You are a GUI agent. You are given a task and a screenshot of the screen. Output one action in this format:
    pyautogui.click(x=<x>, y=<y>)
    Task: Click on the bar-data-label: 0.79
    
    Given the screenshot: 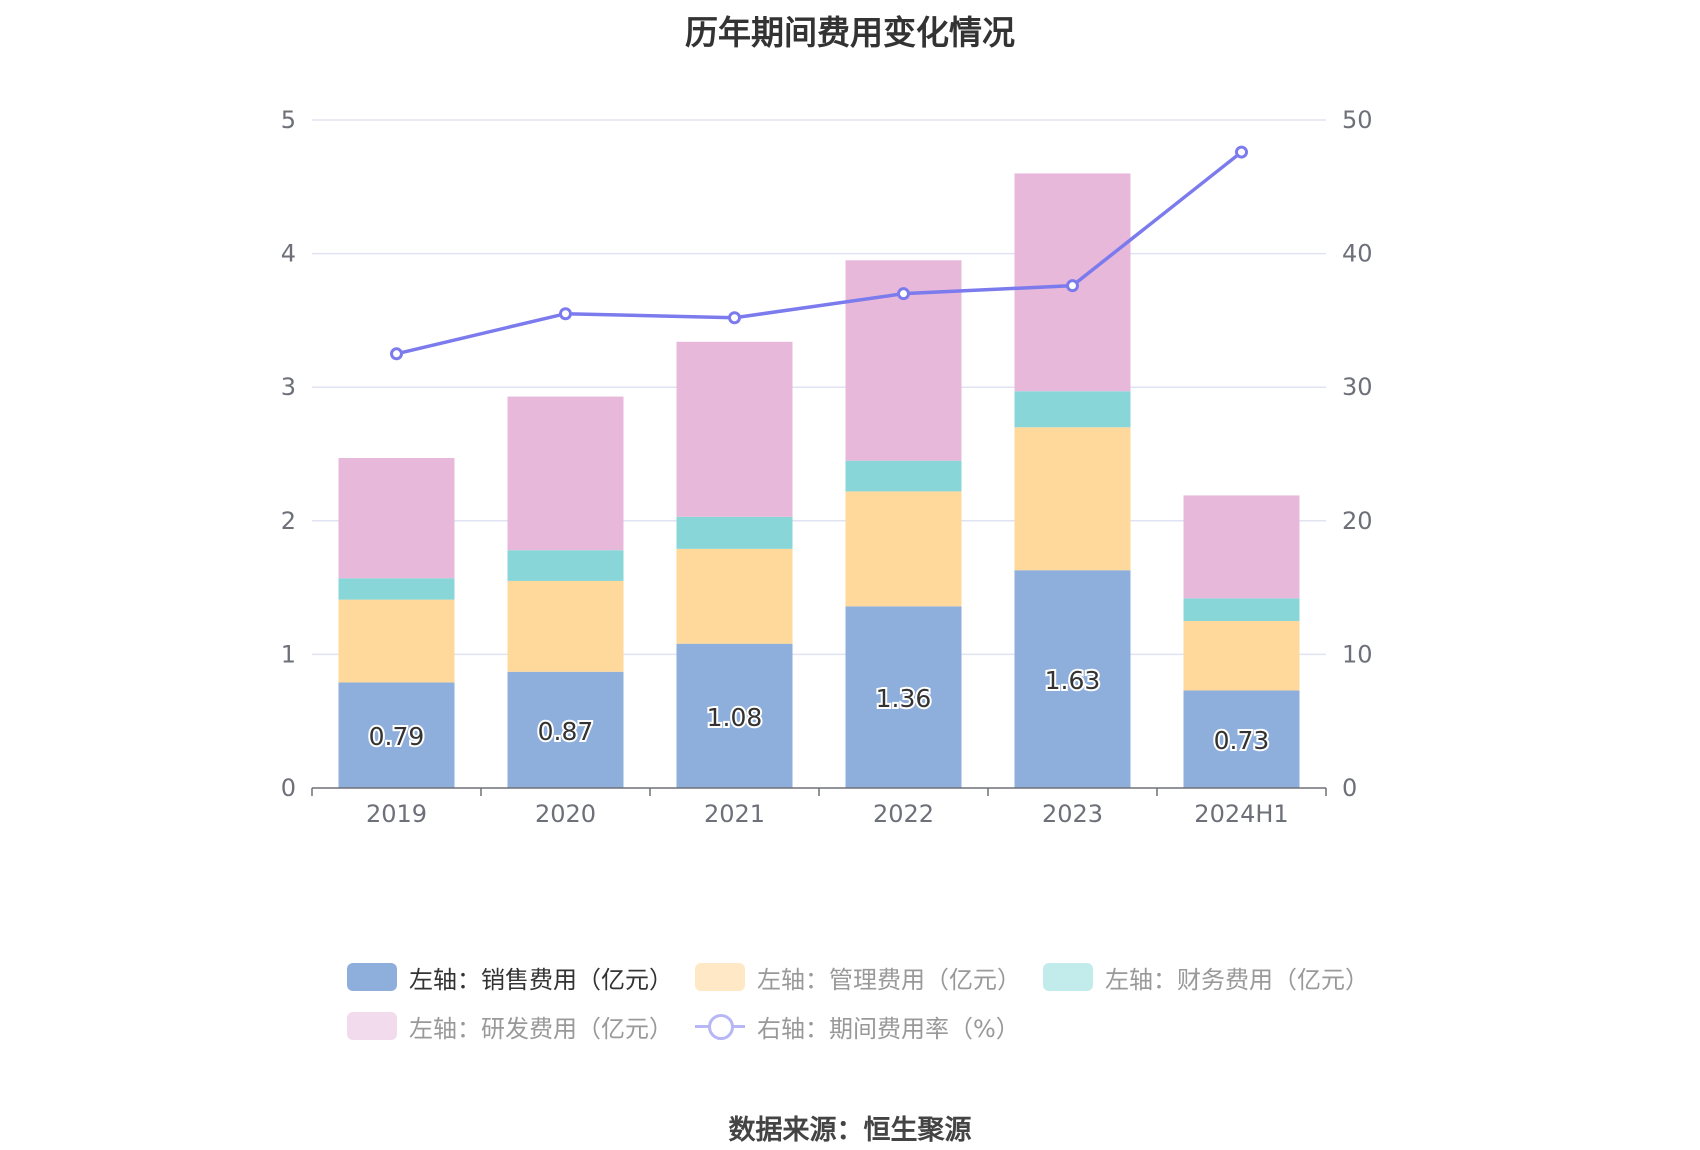 What is the action you would take?
    pyautogui.click(x=397, y=736)
    